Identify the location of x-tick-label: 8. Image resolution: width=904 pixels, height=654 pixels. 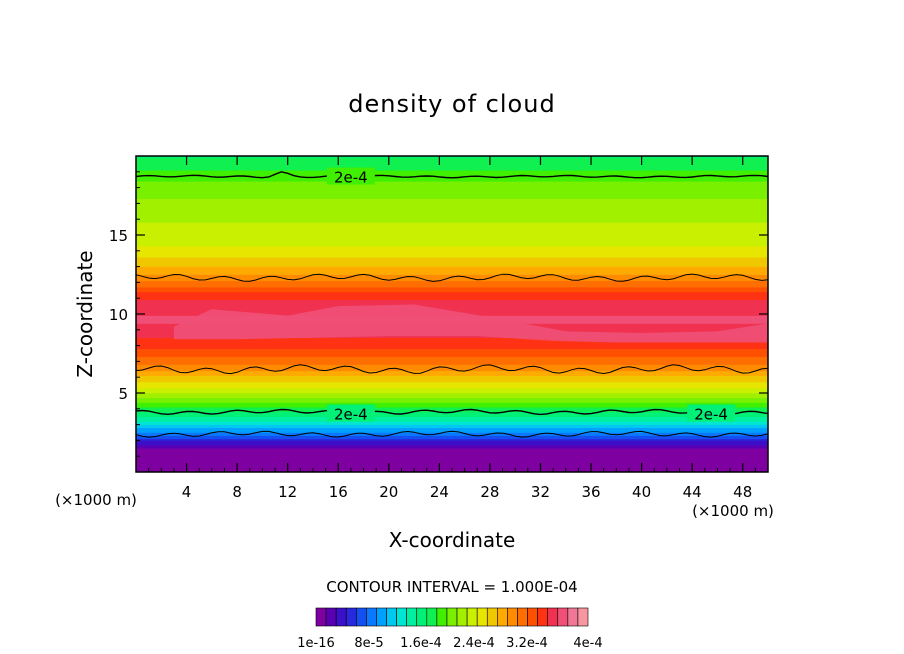
(237, 492).